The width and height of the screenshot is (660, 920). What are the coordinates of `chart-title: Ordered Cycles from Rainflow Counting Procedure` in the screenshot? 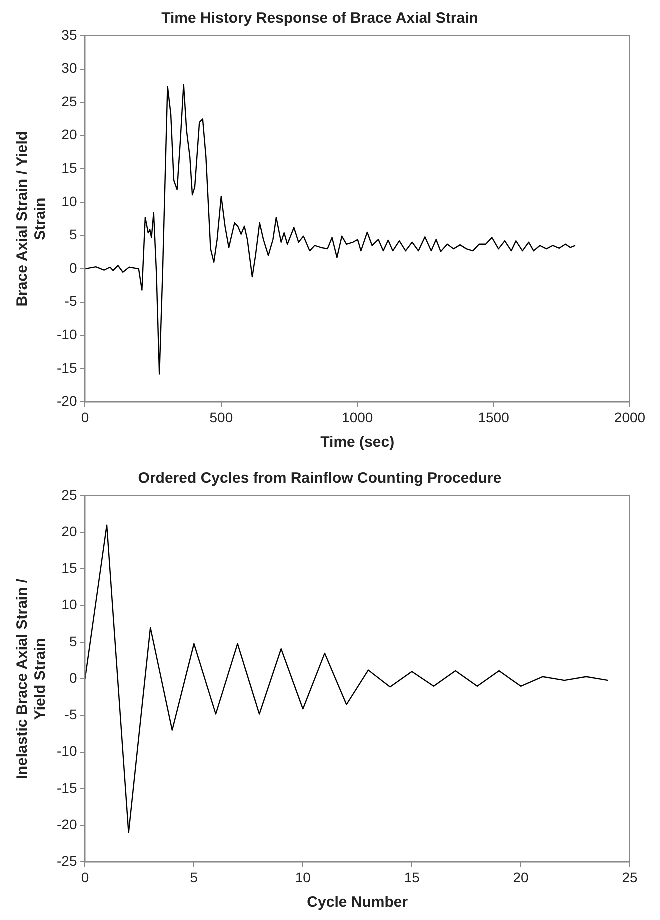 It's located at (320, 479).